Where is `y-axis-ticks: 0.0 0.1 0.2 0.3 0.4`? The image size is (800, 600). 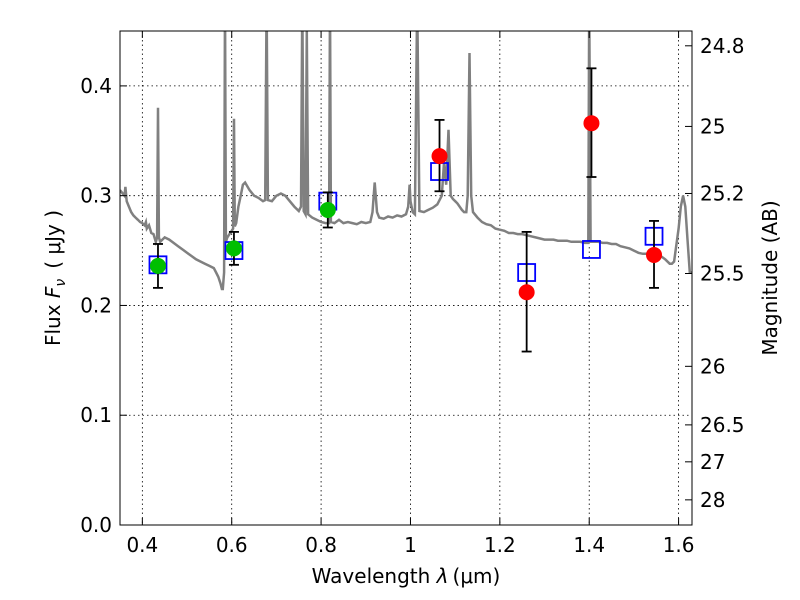 y-axis-ticks: 0.0 0.1 0.2 0.3 0.4 is located at coordinates (103, 305).